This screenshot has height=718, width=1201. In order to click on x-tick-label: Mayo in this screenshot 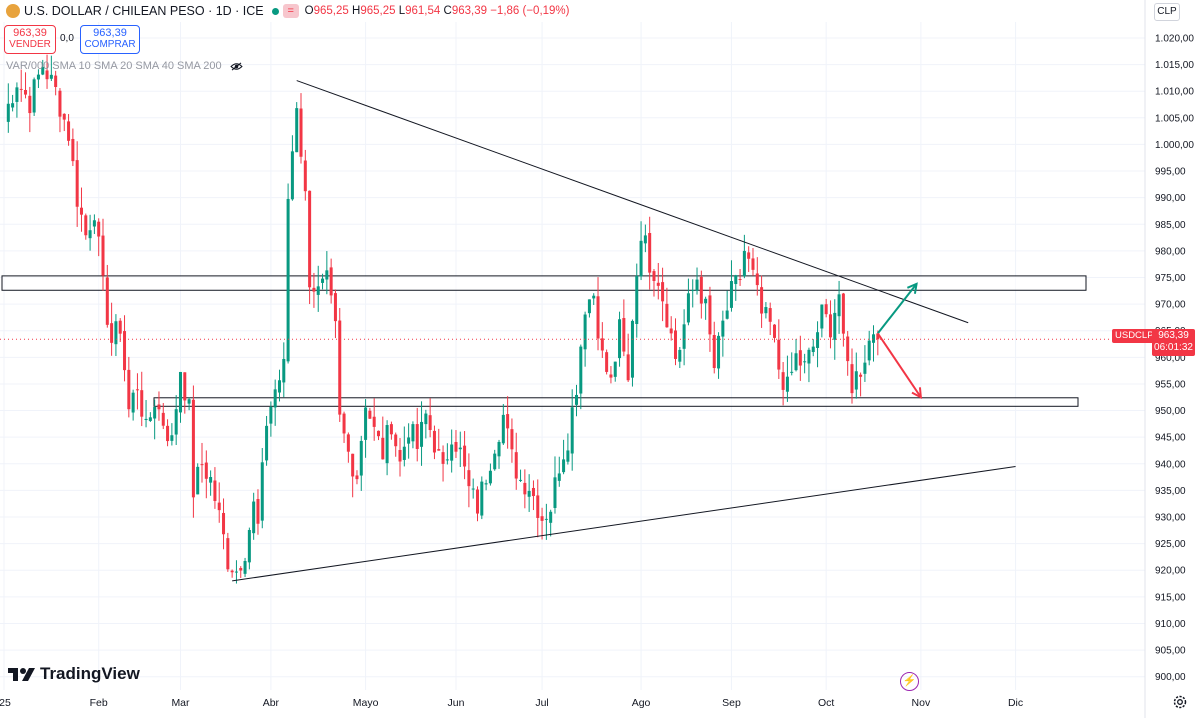, I will do `click(366, 703)`.